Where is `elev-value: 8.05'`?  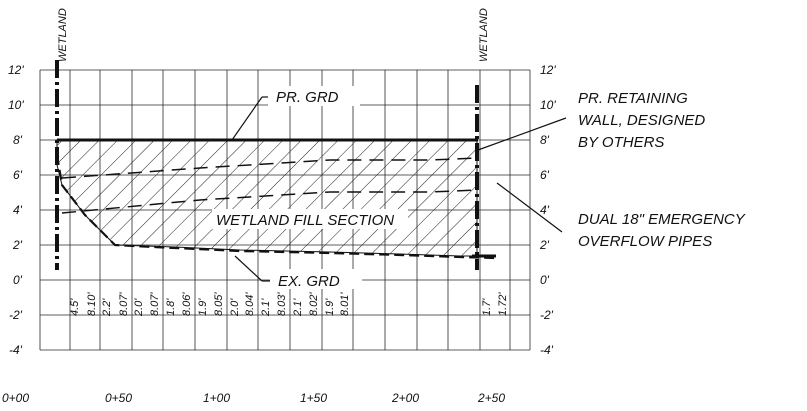
elev-value: 8.05' is located at coordinates (219, 304).